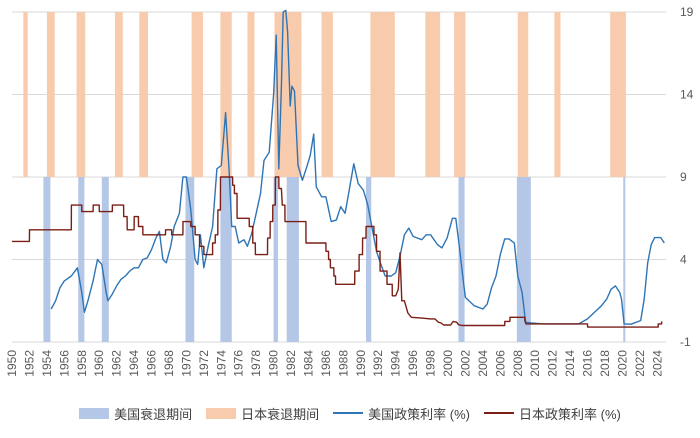 This screenshot has height=438, width=700. What do you see at coordinates (134, 363) in the screenshot?
I see `x-tick-label-1964: 1964` at bounding box center [134, 363].